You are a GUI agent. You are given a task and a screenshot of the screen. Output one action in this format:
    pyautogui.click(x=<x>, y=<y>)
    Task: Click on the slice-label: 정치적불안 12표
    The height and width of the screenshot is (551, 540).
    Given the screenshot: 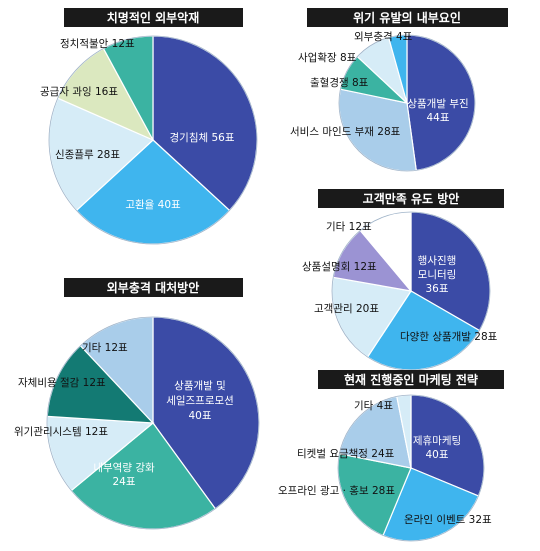 What is the action you would take?
    pyautogui.click(x=97, y=44)
    